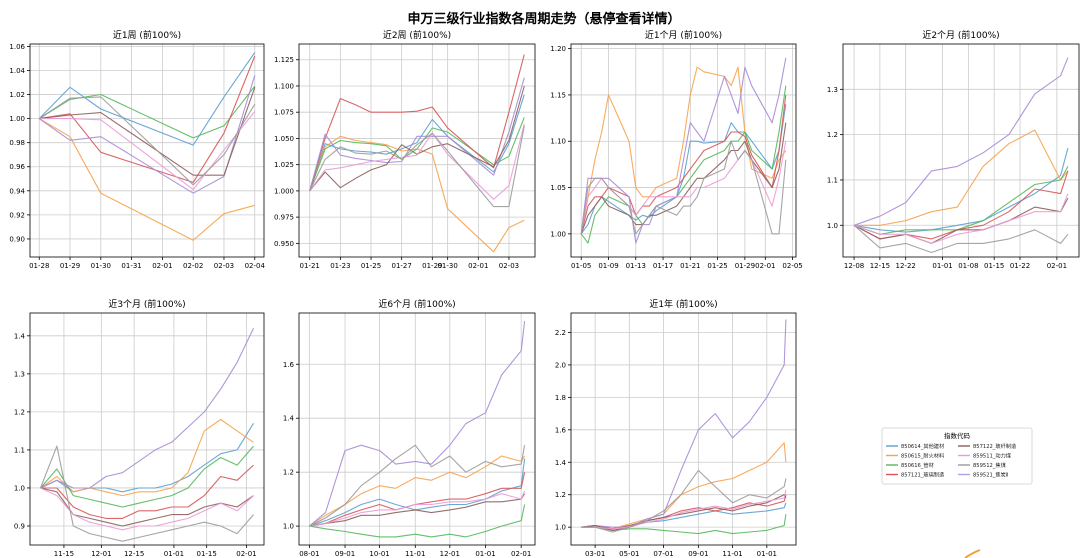 This screenshot has width=1080, height=558. Describe the element at coordinates (371, 266) in the screenshot. I see `x-tick-label: 01-25` at that location.